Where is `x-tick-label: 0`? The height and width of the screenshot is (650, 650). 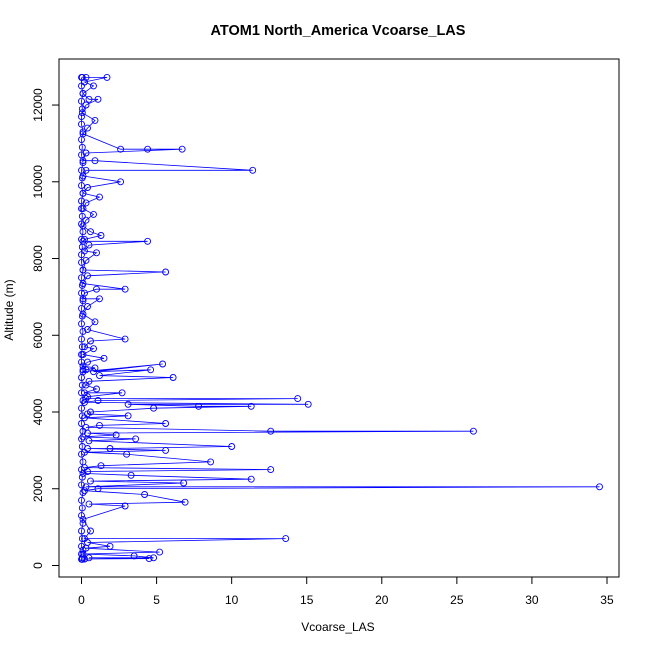
x-tick-label: 0 is located at coordinates (81, 600).